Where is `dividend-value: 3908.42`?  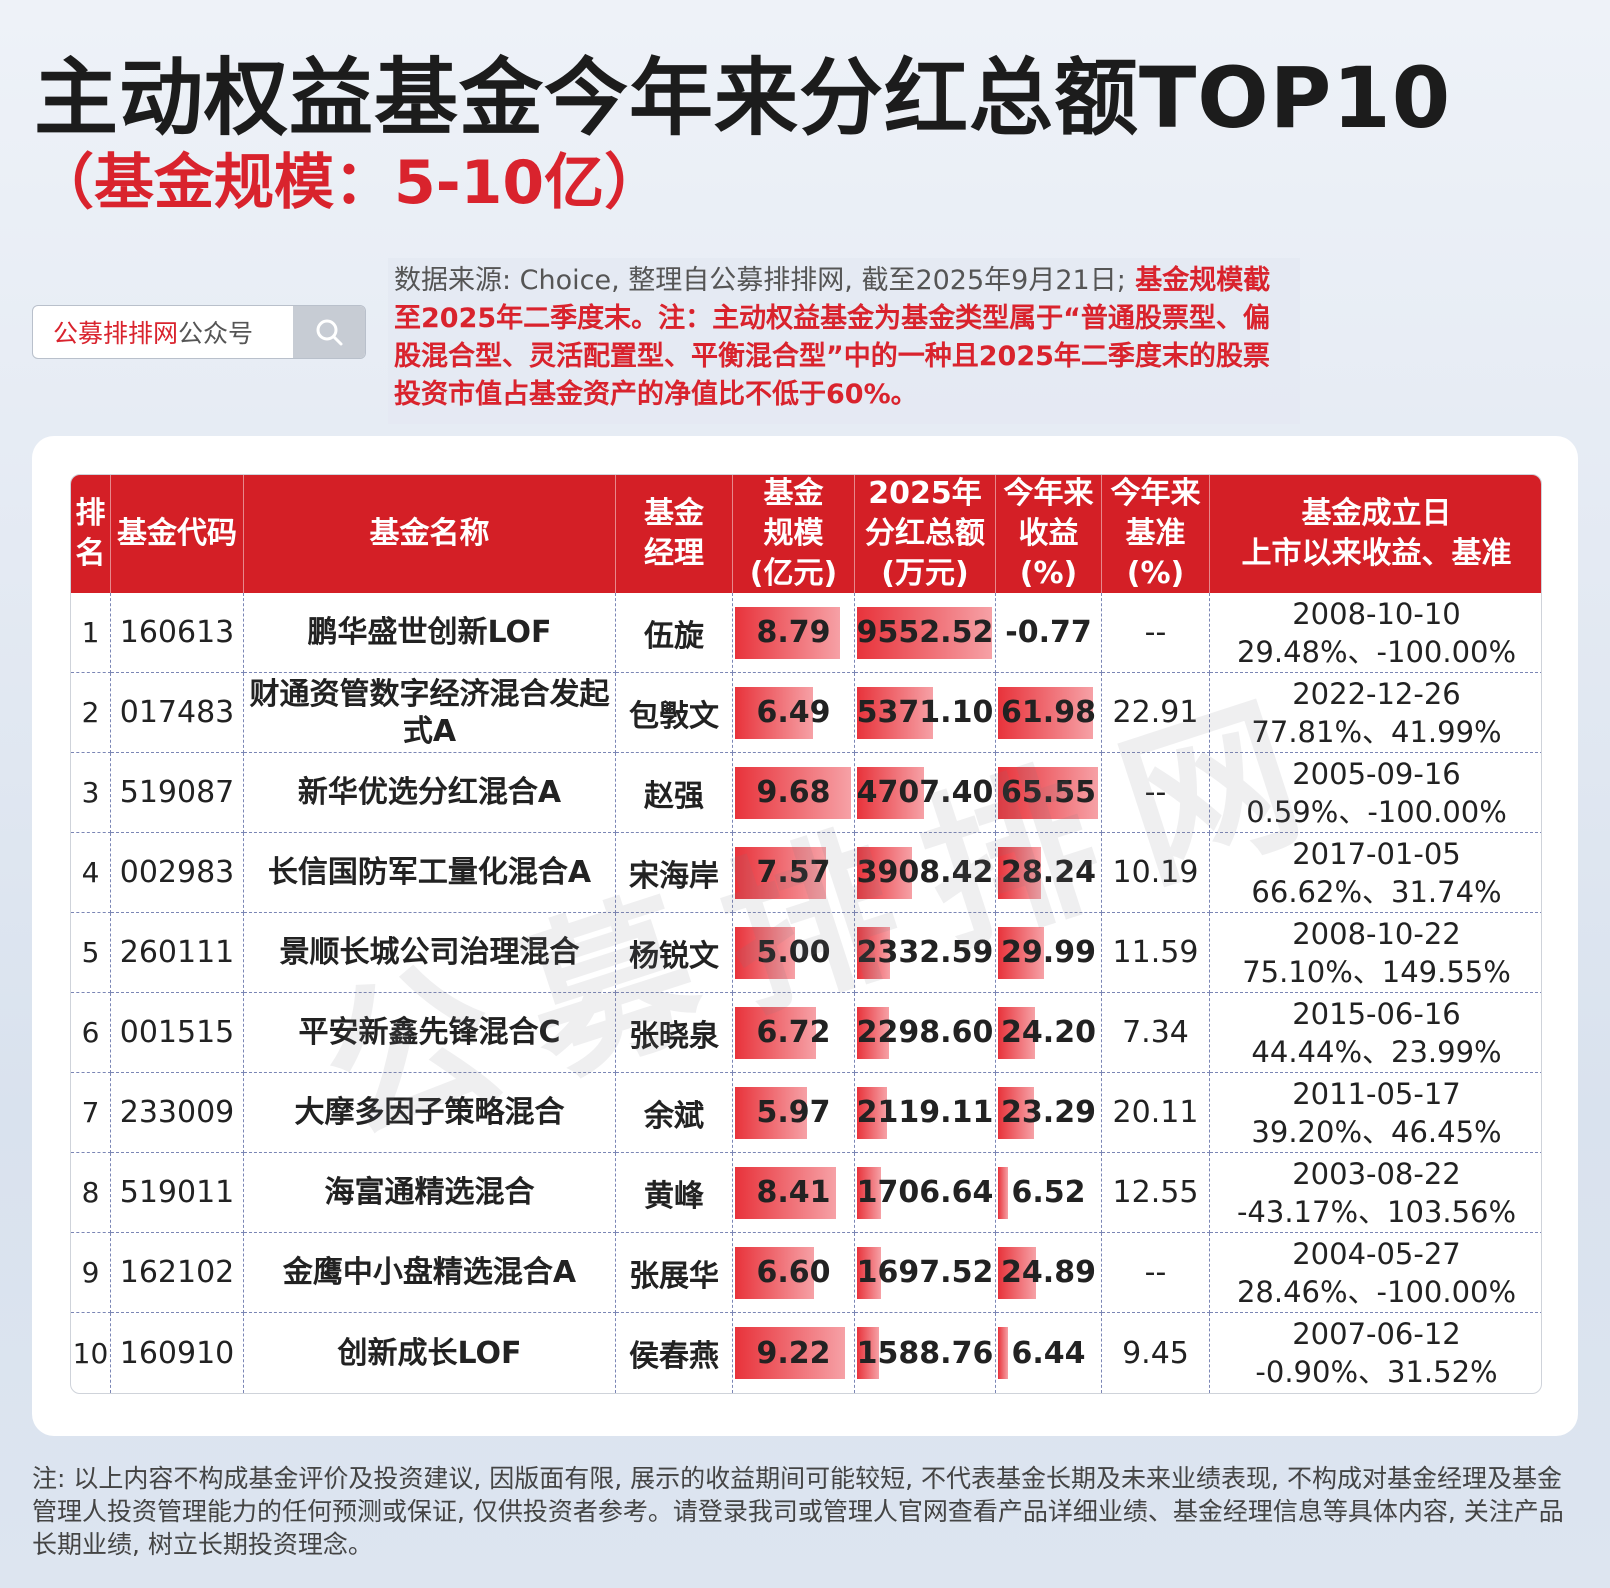
dividend-value: 3908.42 is located at coordinates (925, 872).